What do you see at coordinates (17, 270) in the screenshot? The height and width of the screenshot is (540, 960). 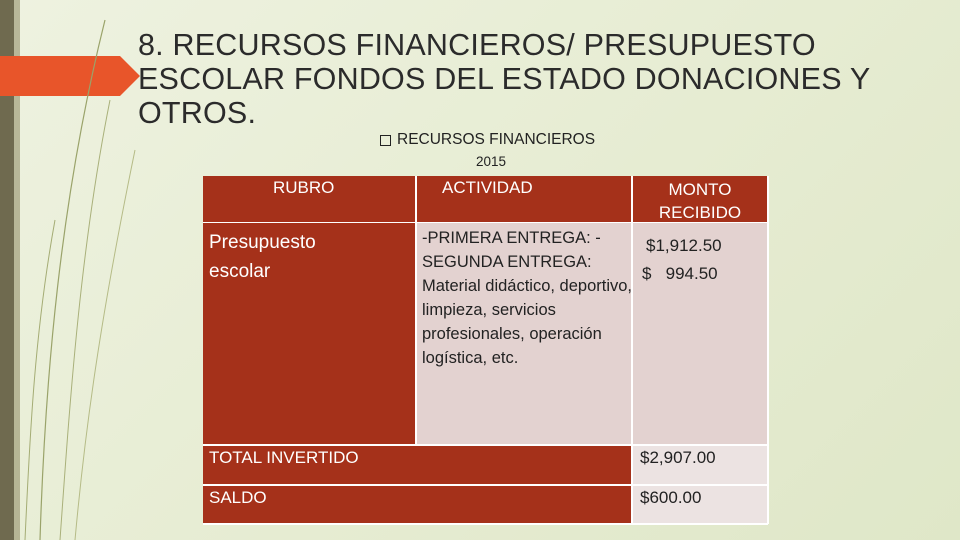 I see `left-decor-band` at bounding box center [17, 270].